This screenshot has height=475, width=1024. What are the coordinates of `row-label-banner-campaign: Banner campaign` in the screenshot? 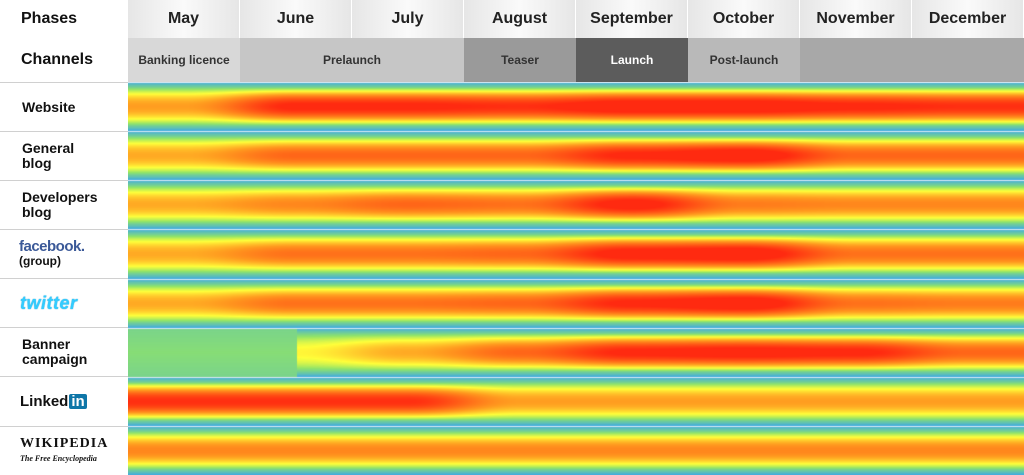 It's located at (64, 351).